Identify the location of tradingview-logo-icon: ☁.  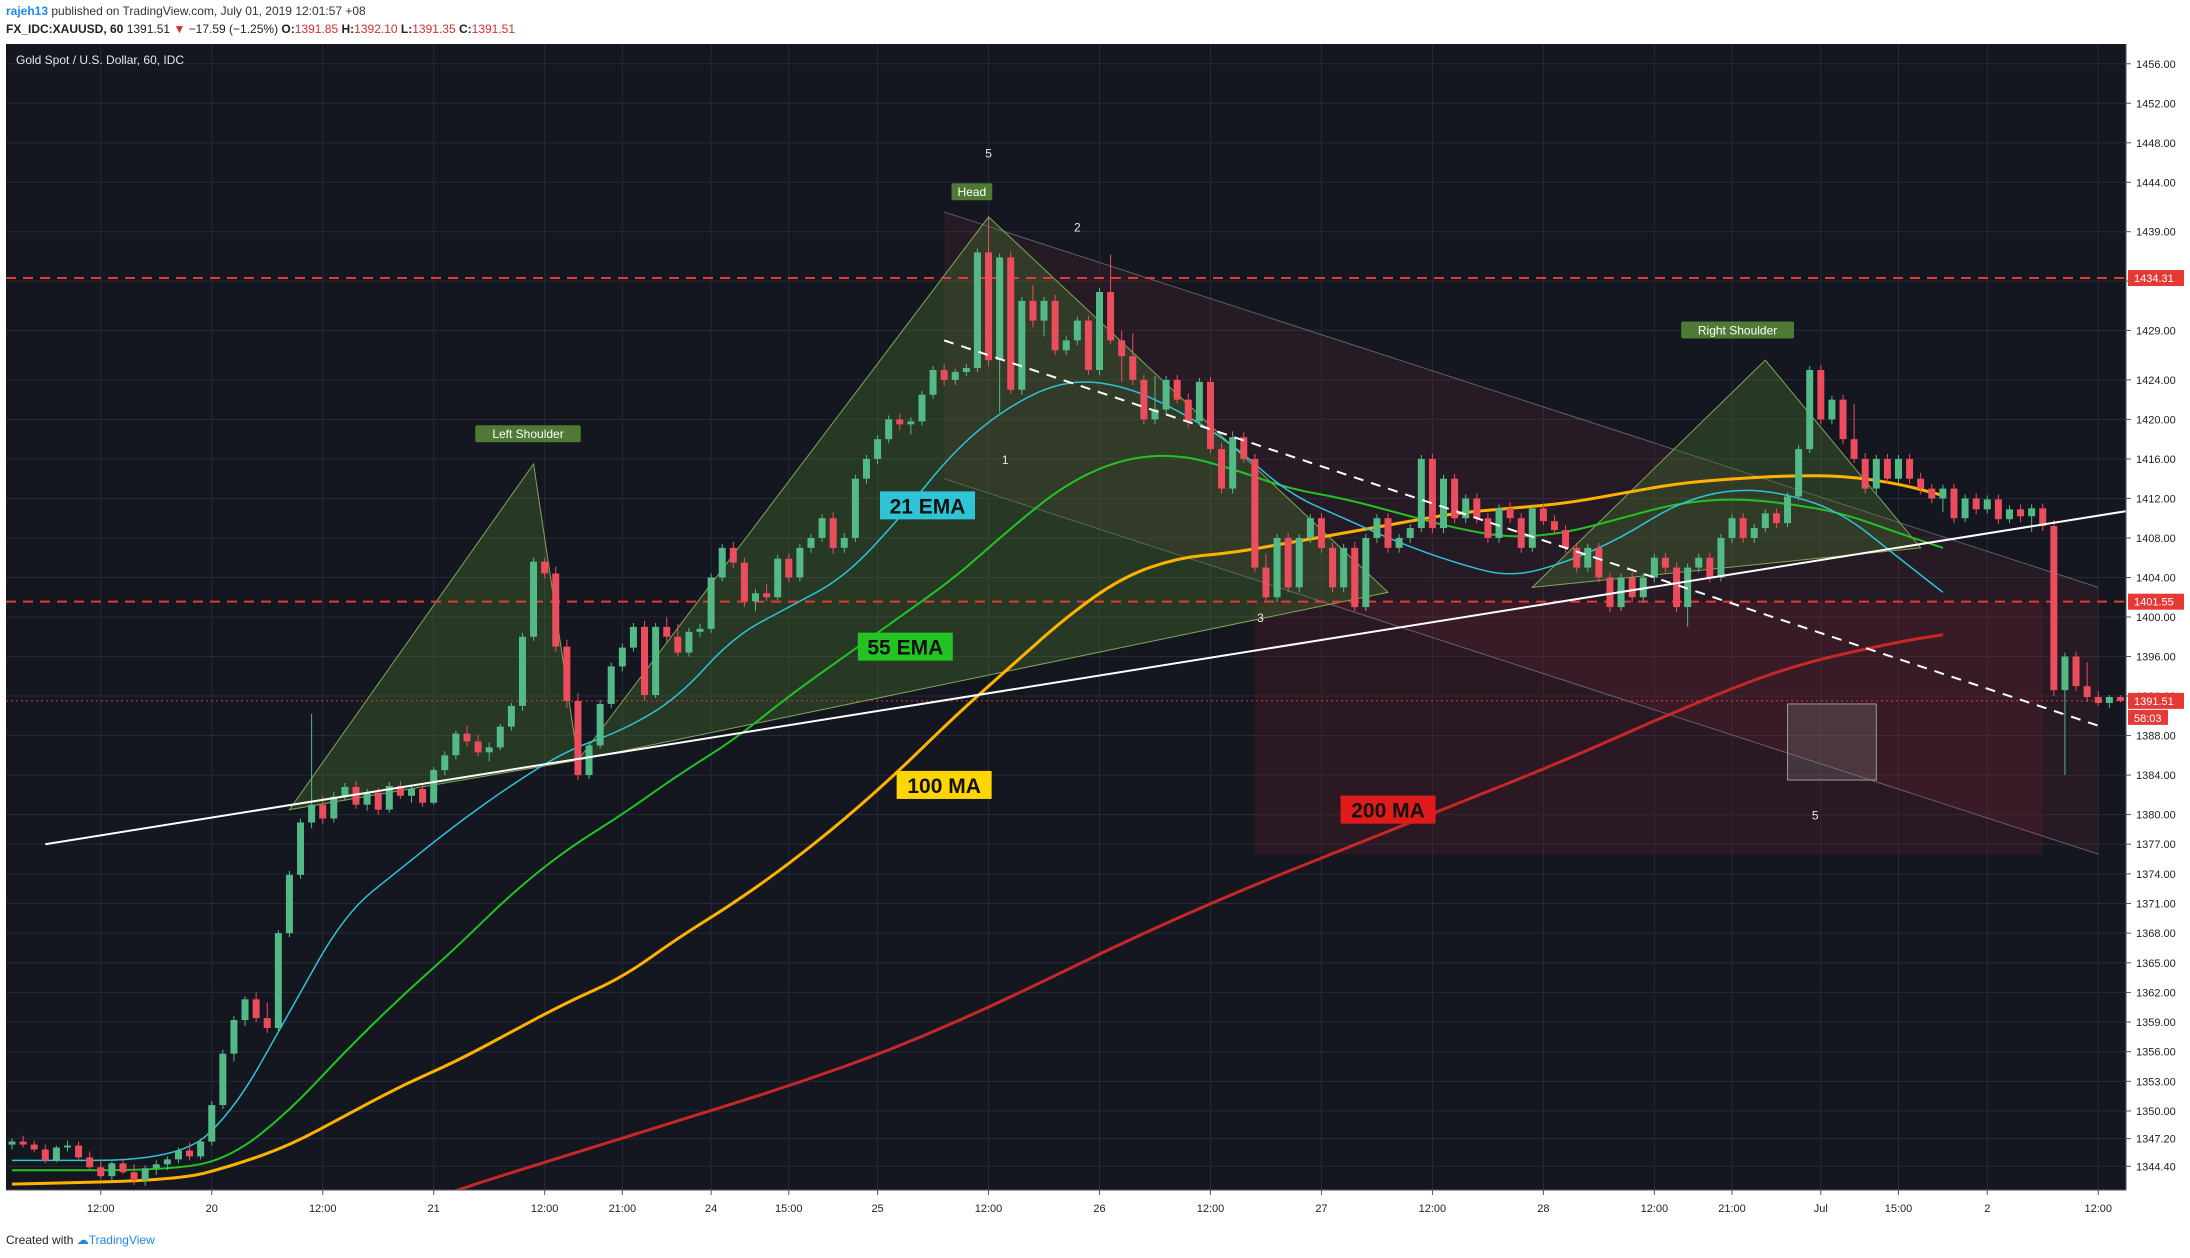
(82, 1240).